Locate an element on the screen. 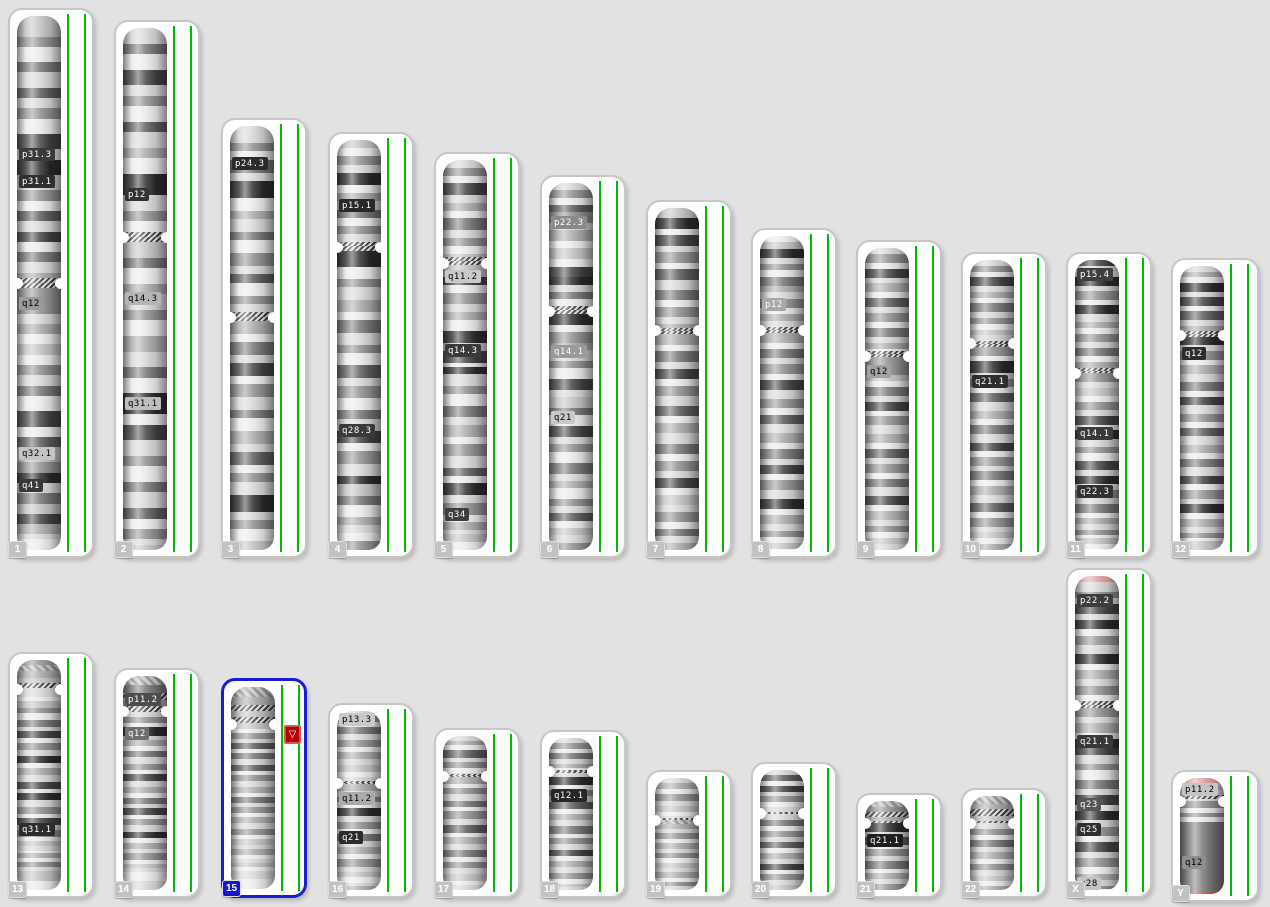 The width and height of the screenshot is (1270, 907). chromosome-tab-15: 15 is located at coordinates (231, 888).